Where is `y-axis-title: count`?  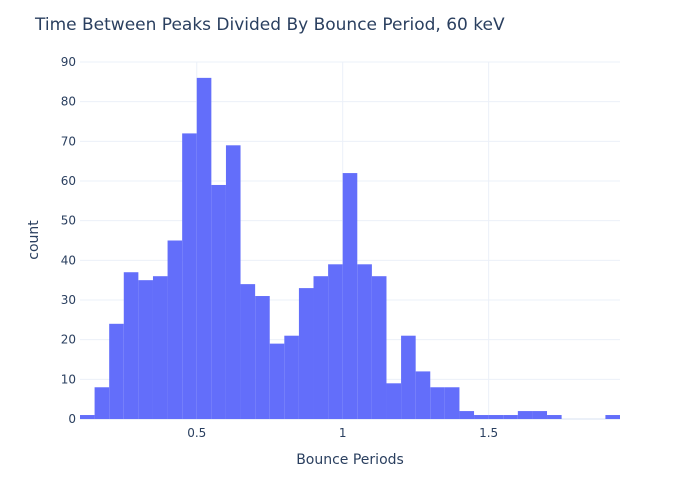
y-axis-title: count is located at coordinates (34, 240).